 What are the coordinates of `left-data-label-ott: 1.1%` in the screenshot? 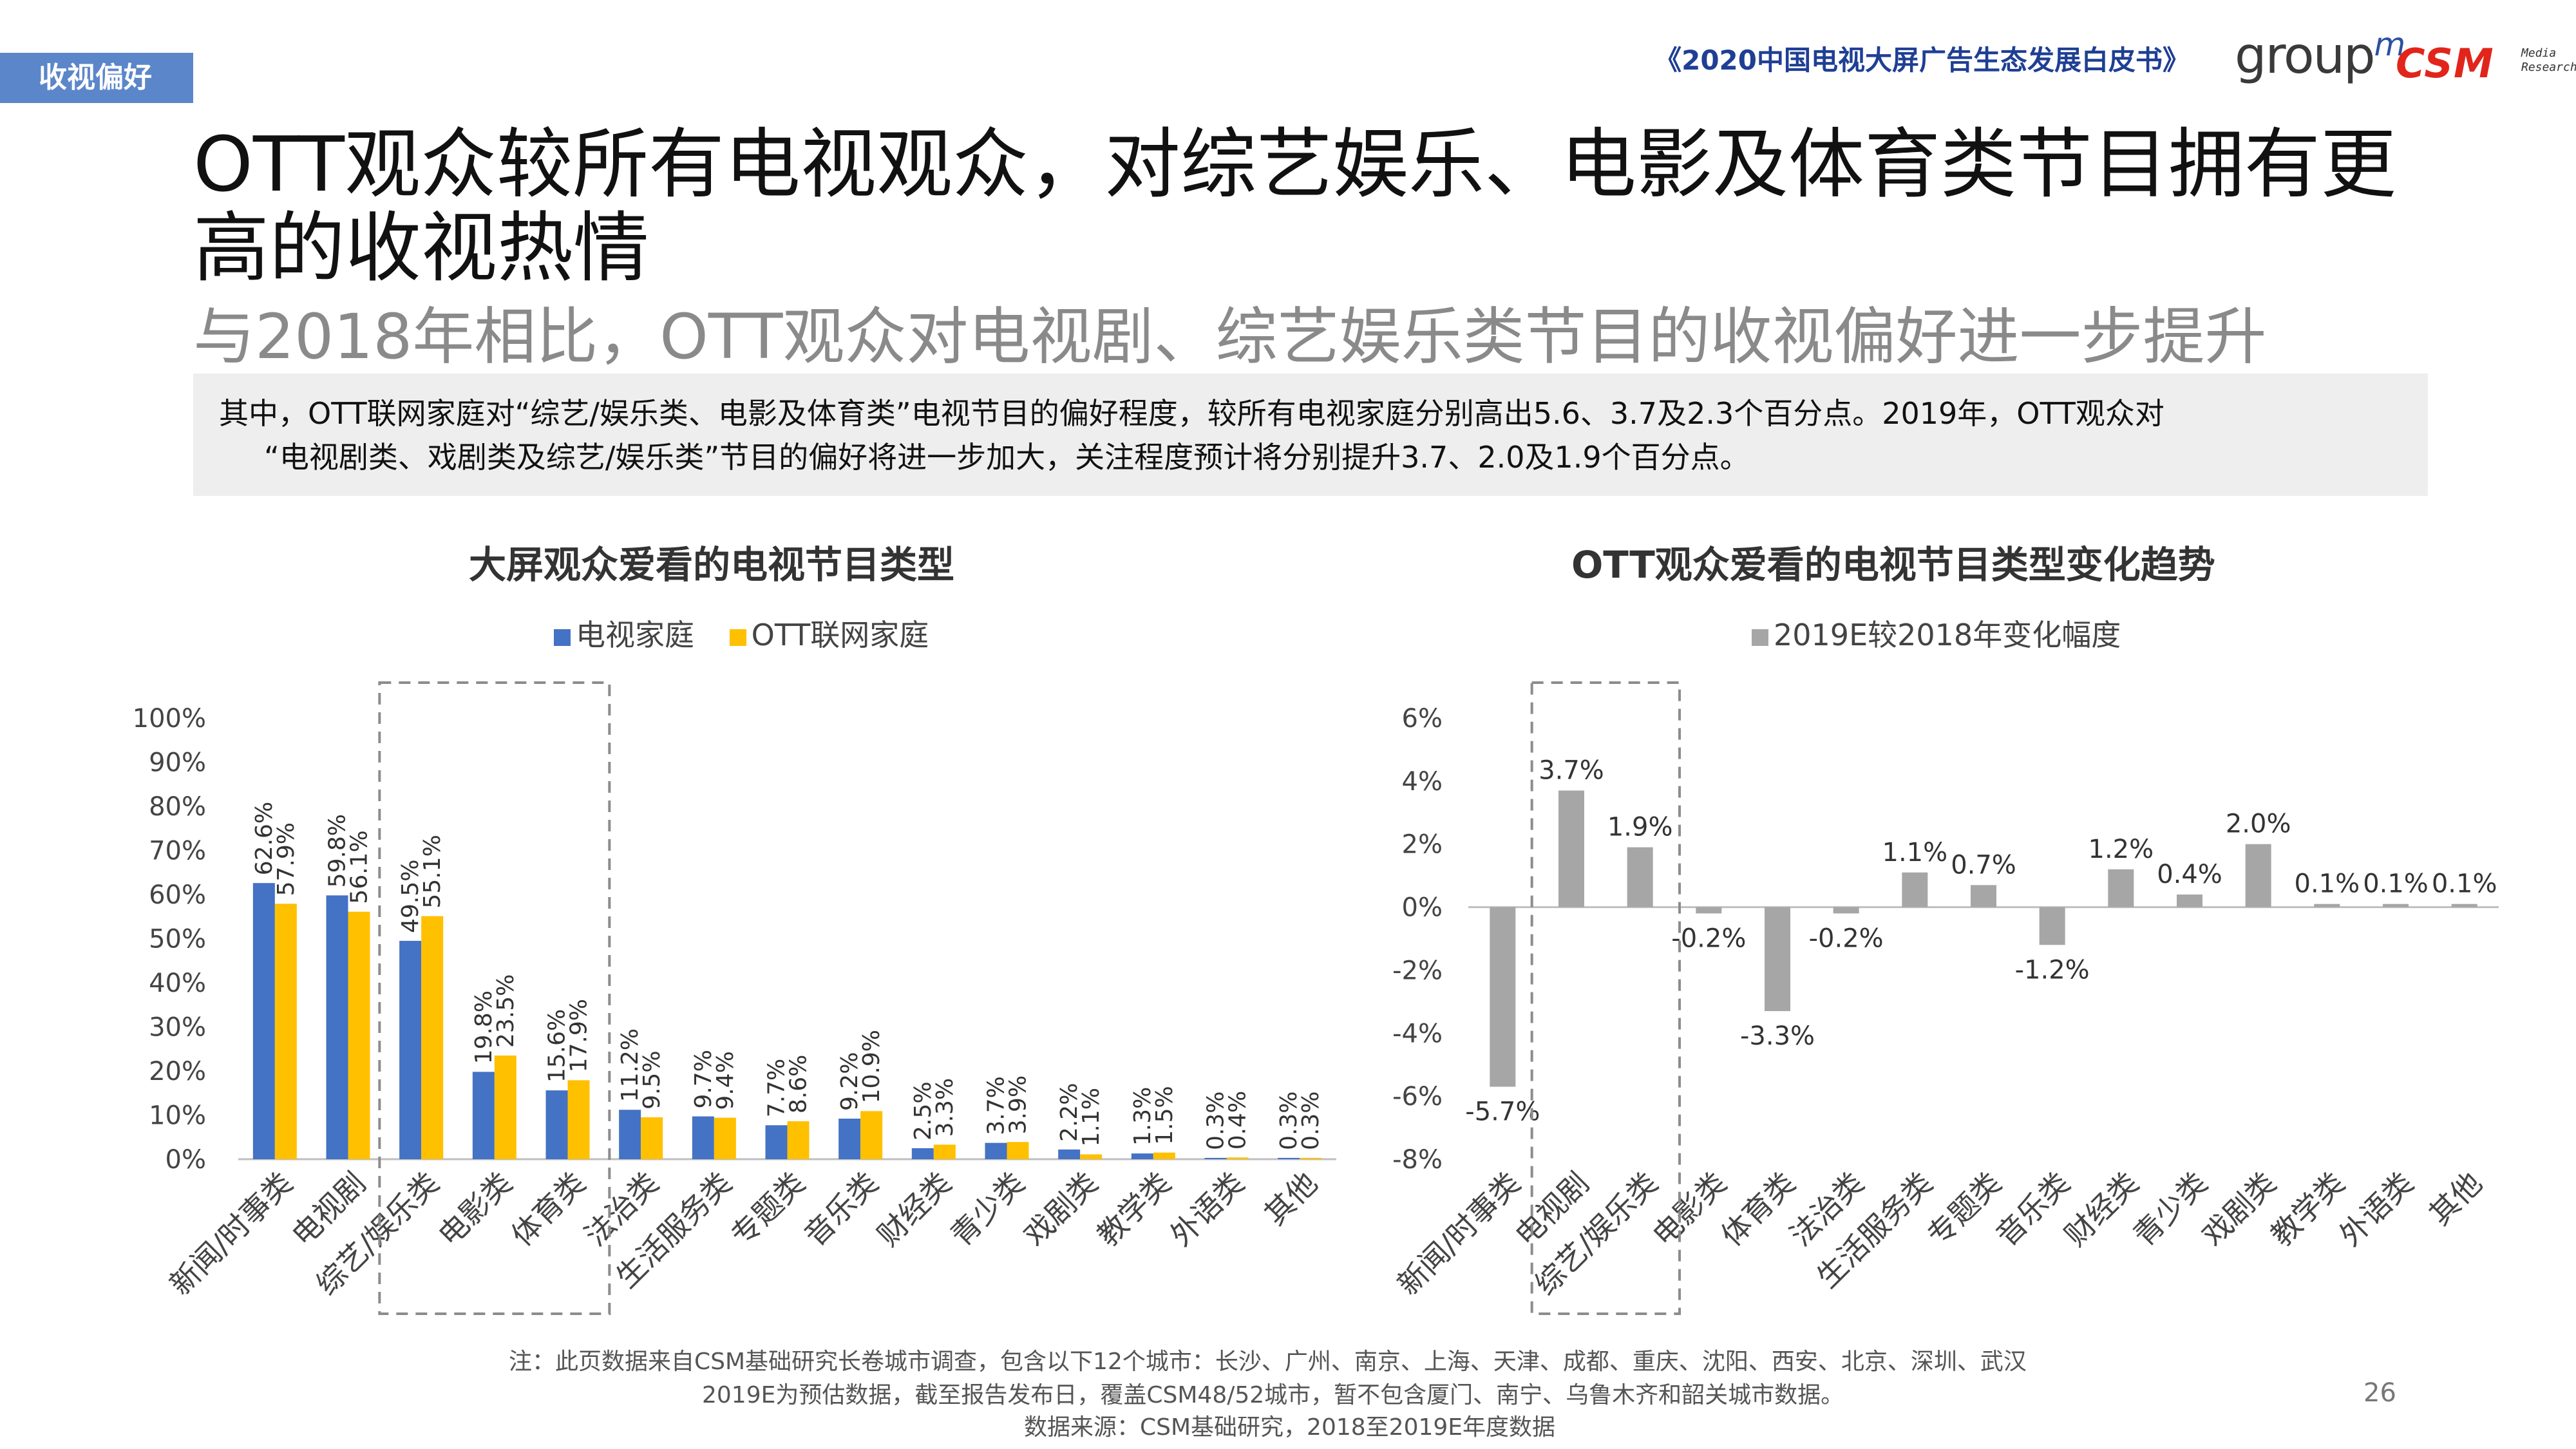 It's located at (1091, 1117).